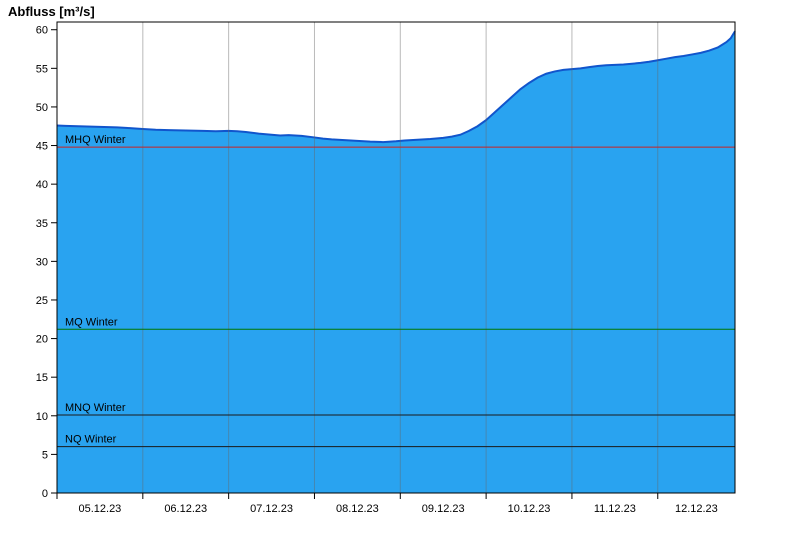  What do you see at coordinates (42, 301) in the screenshot?
I see `y-tick-label: 25` at bounding box center [42, 301].